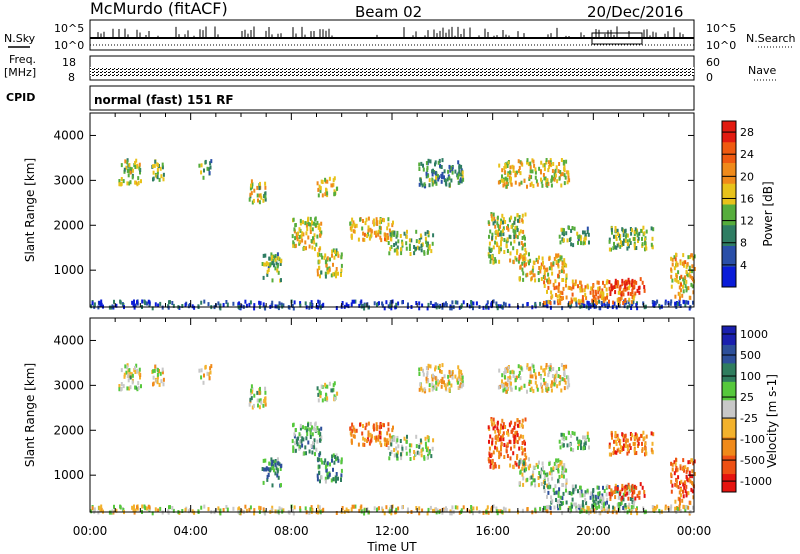 The height and width of the screenshot is (554, 800). Describe the element at coordinates (729, 204) in the screenshot. I see `colorbar-frame` at that location.